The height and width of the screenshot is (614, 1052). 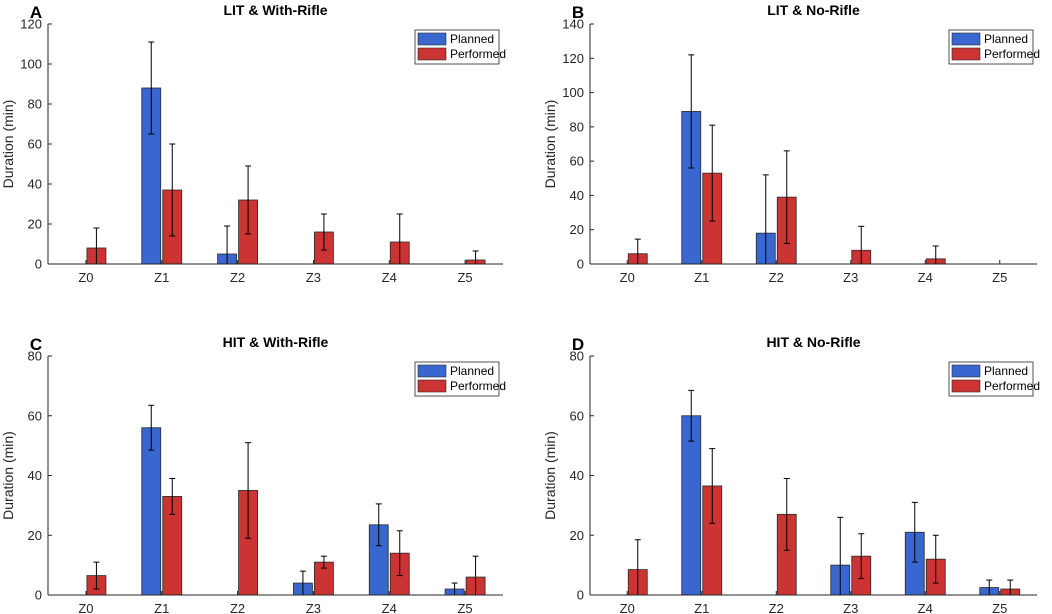 I want to click on panel-title: LIT & With-Rifle, so click(x=275, y=10).